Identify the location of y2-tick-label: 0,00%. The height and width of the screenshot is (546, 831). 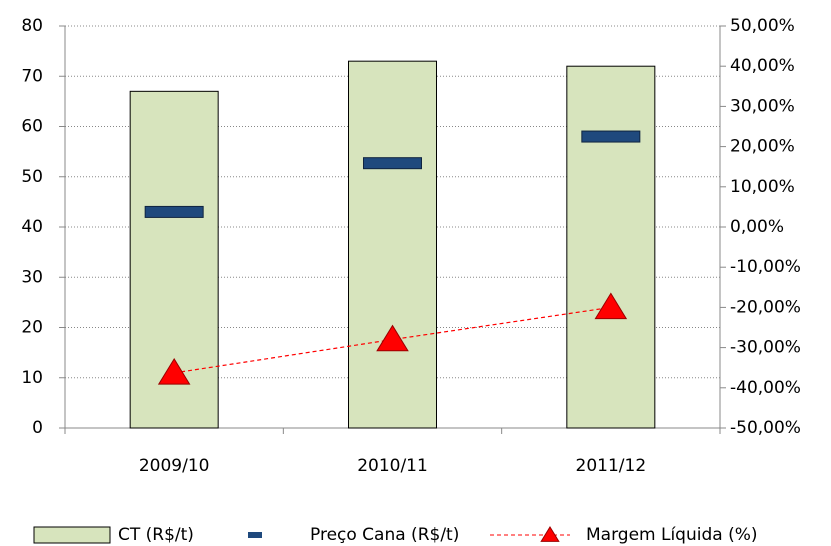
(757, 227).